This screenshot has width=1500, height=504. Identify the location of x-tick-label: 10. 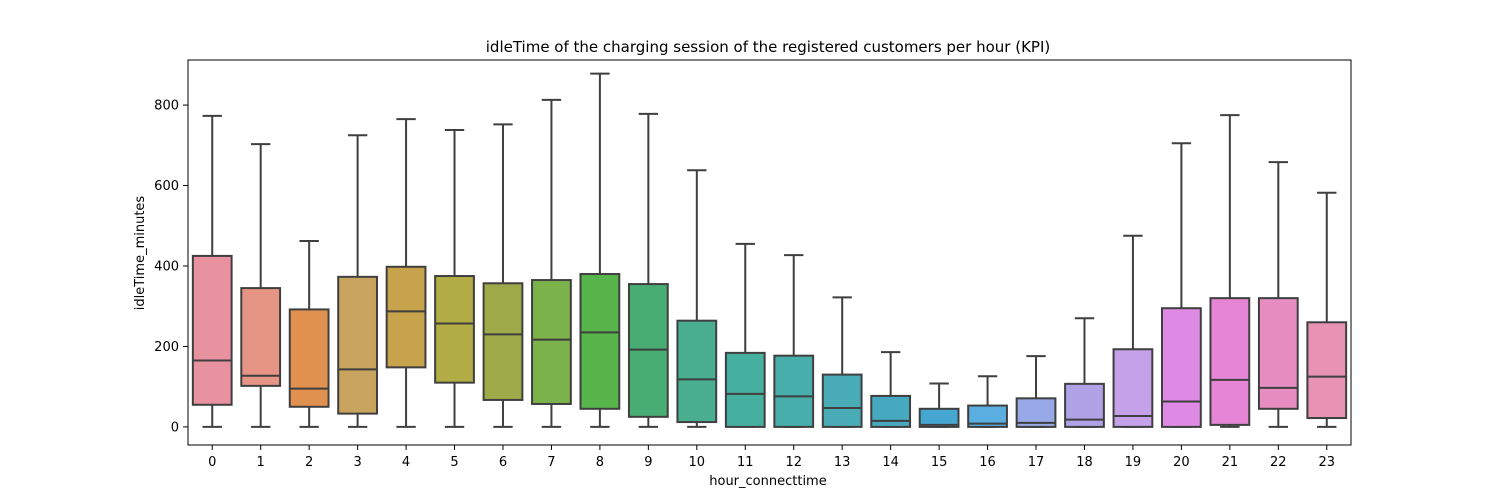
(697, 462).